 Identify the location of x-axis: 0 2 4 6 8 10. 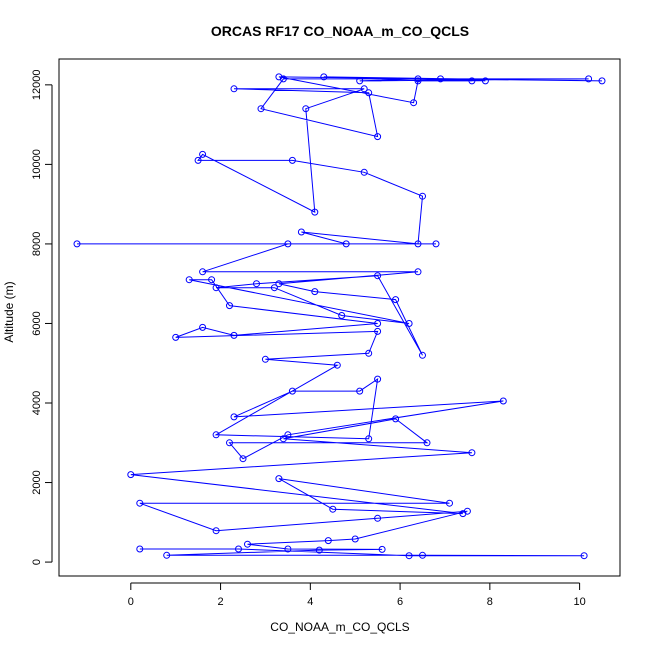
(357, 595).